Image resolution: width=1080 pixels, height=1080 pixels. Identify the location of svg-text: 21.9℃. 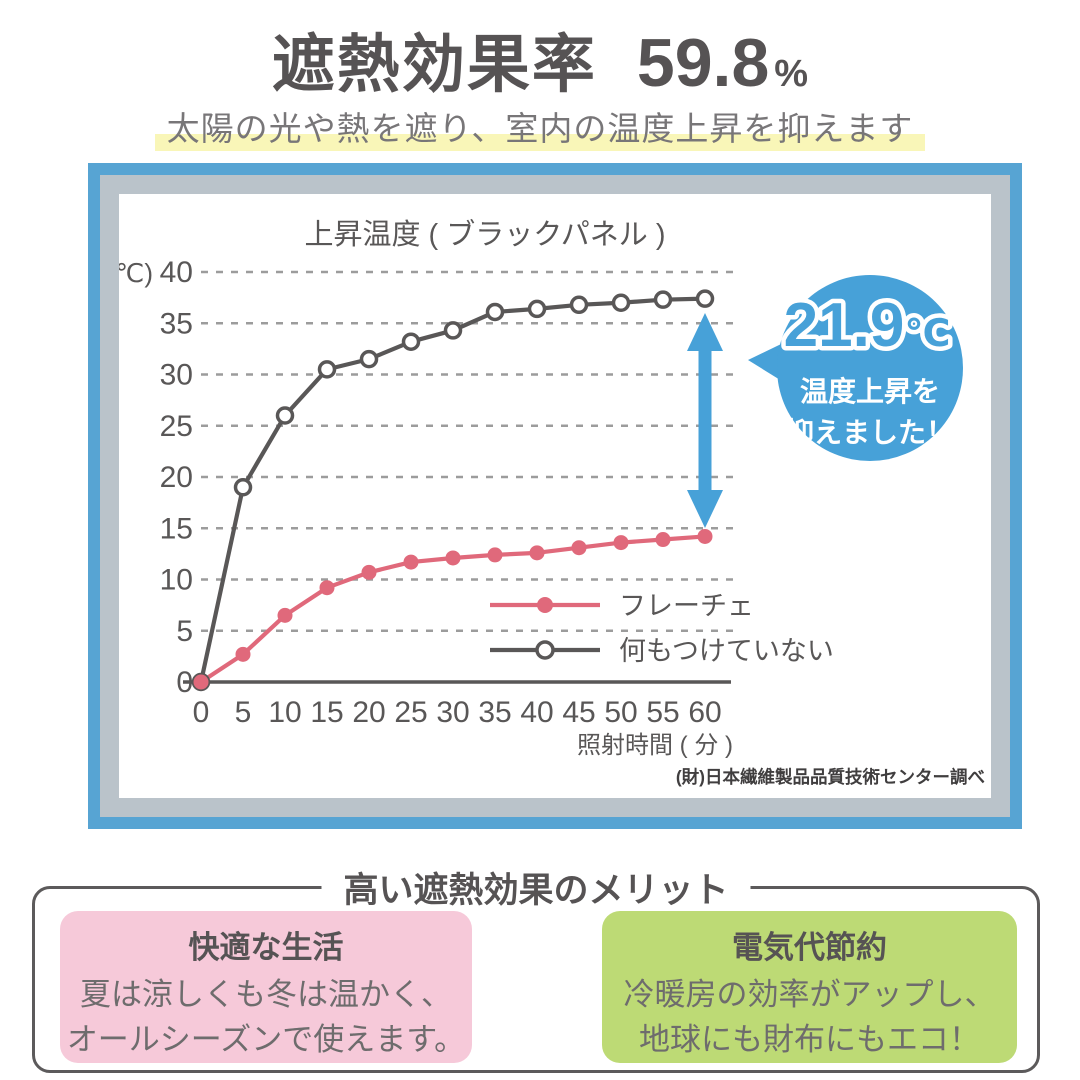
(867, 325).